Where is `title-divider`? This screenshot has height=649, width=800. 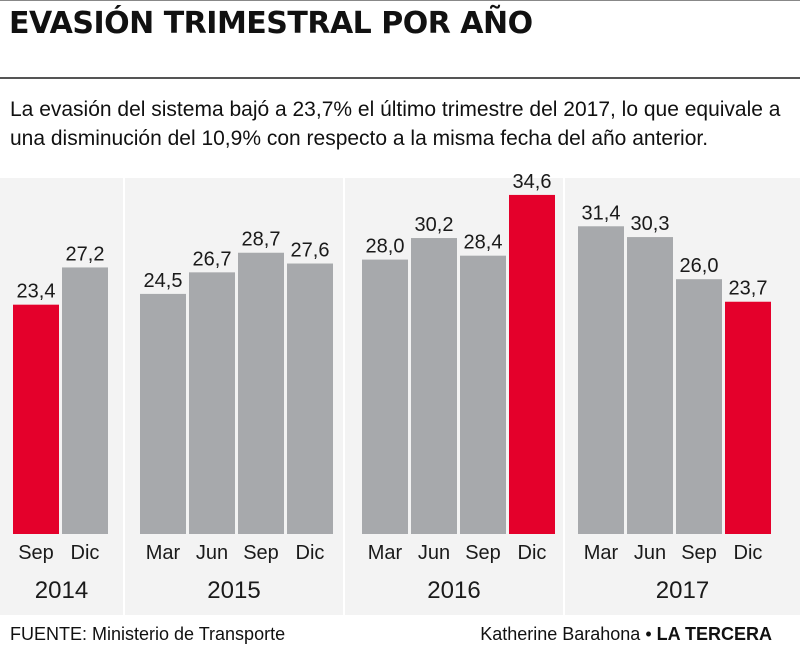 title-divider is located at coordinates (400, 78).